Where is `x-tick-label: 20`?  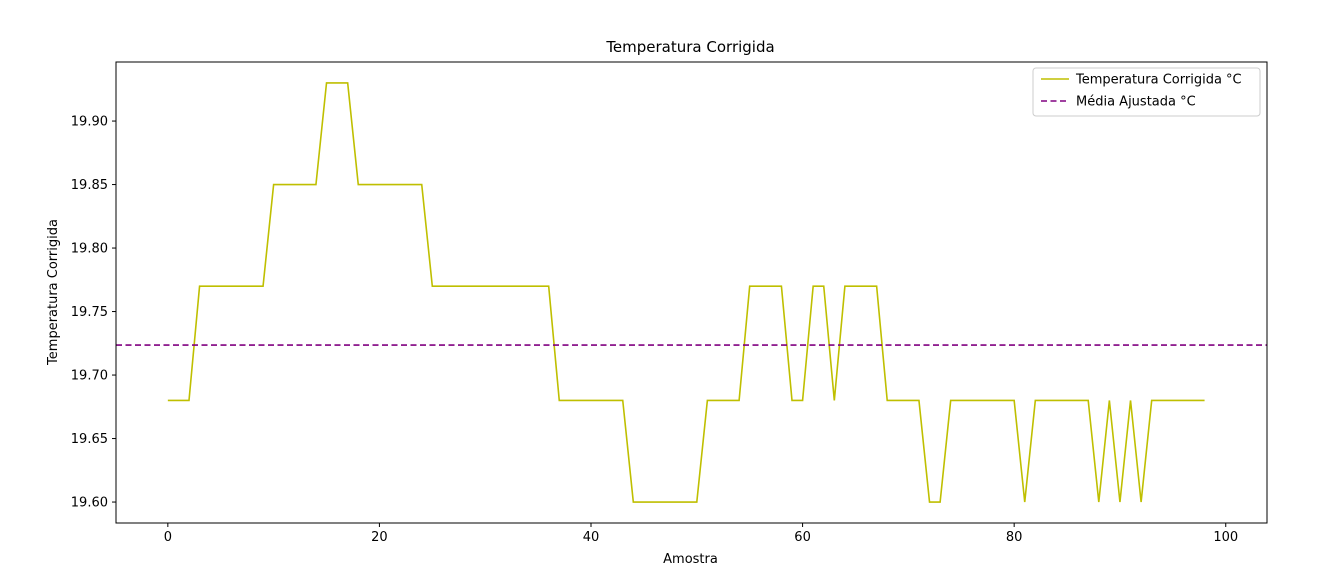
x-tick-label: 20 is located at coordinates (379, 537).